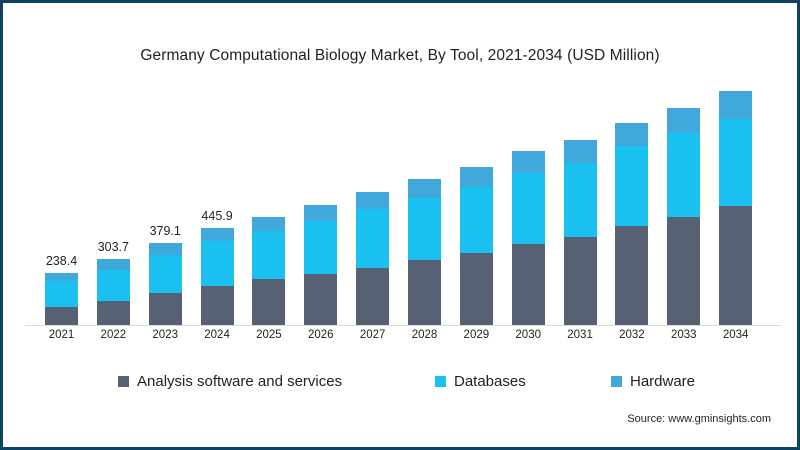 Image resolution: width=800 pixels, height=450 pixels. I want to click on legend-item: Hardware, so click(653, 381).